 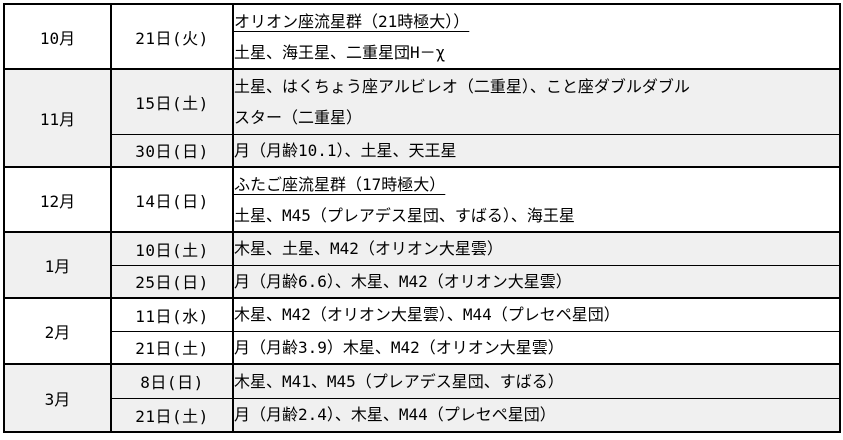 I want to click on date-cell: 21日(火), so click(x=172, y=36).